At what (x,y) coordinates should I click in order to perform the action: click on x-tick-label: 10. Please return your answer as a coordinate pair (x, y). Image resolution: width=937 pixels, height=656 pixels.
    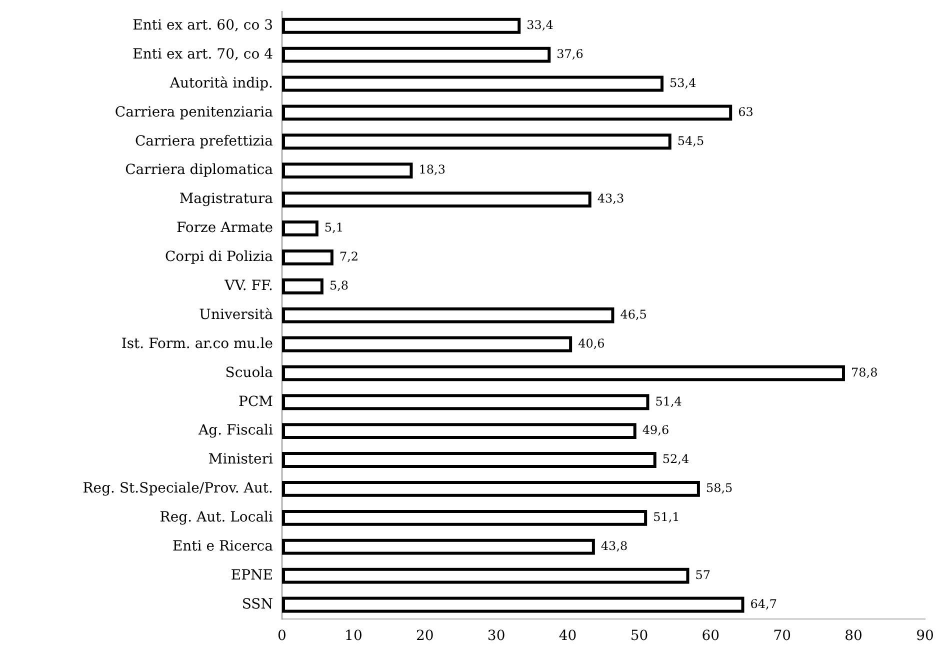
    Looking at the image, I should click on (353, 636).